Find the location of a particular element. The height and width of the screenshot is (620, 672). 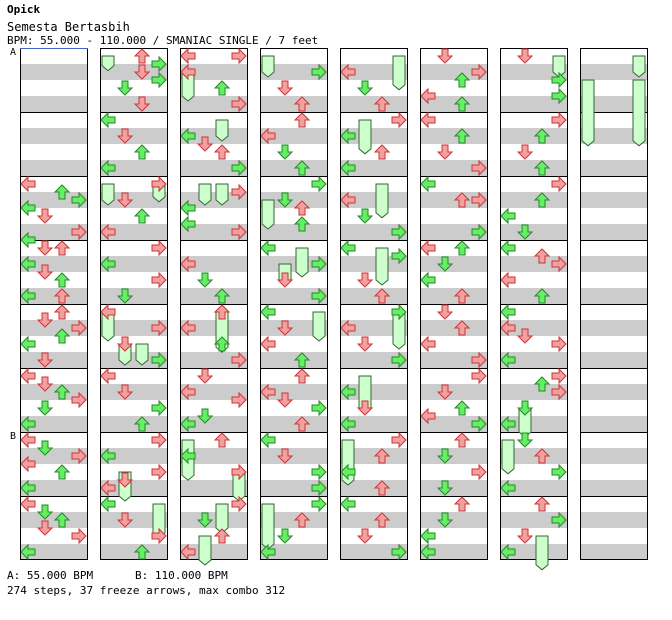

song-title: Semesta Bertasbih is located at coordinates (68, 27).